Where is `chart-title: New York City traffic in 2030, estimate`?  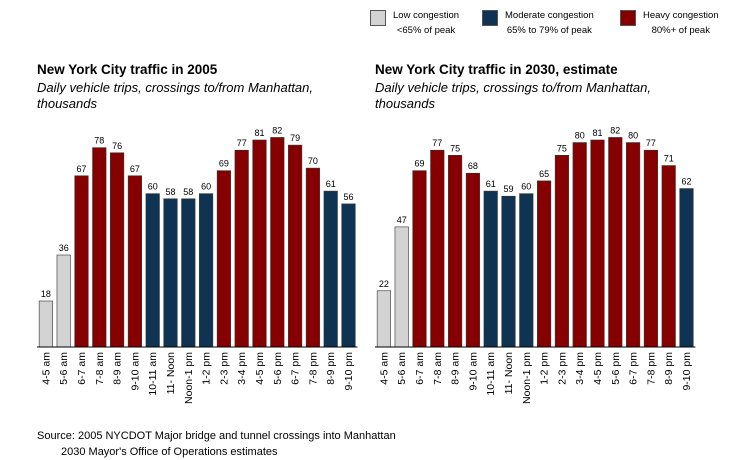
chart-title: New York City traffic in 2030, estimate is located at coordinates (496, 69).